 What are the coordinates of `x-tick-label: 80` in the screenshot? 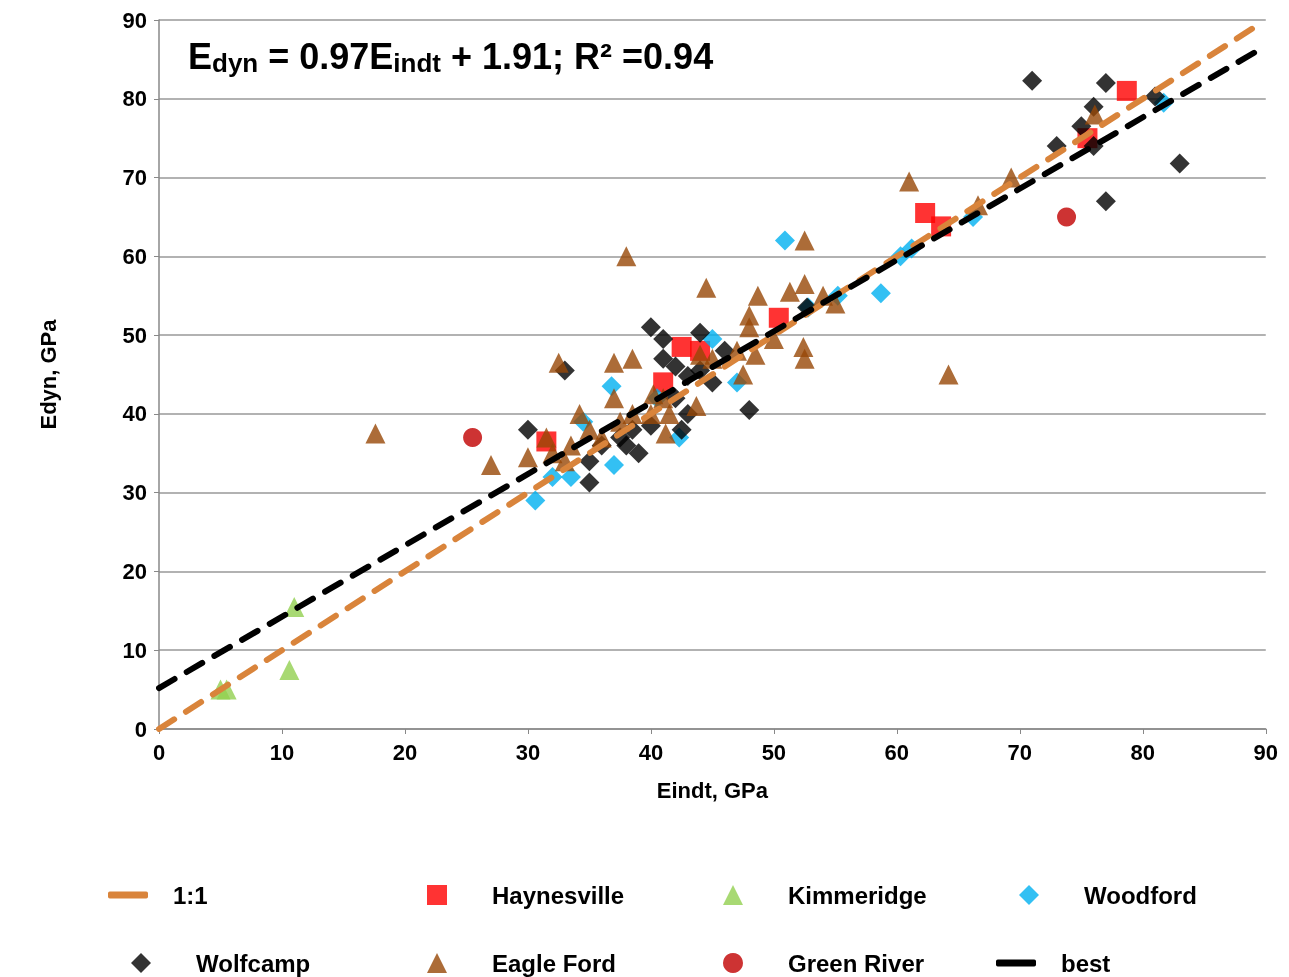 It's located at (1143, 752).